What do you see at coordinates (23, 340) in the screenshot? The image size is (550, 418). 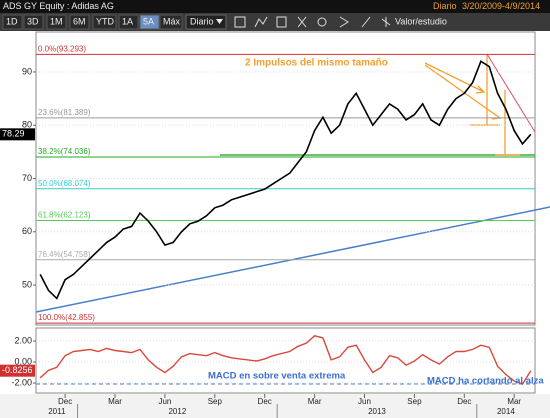 I see `y-tick-label: 2.00` at bounding box center [23, 340].